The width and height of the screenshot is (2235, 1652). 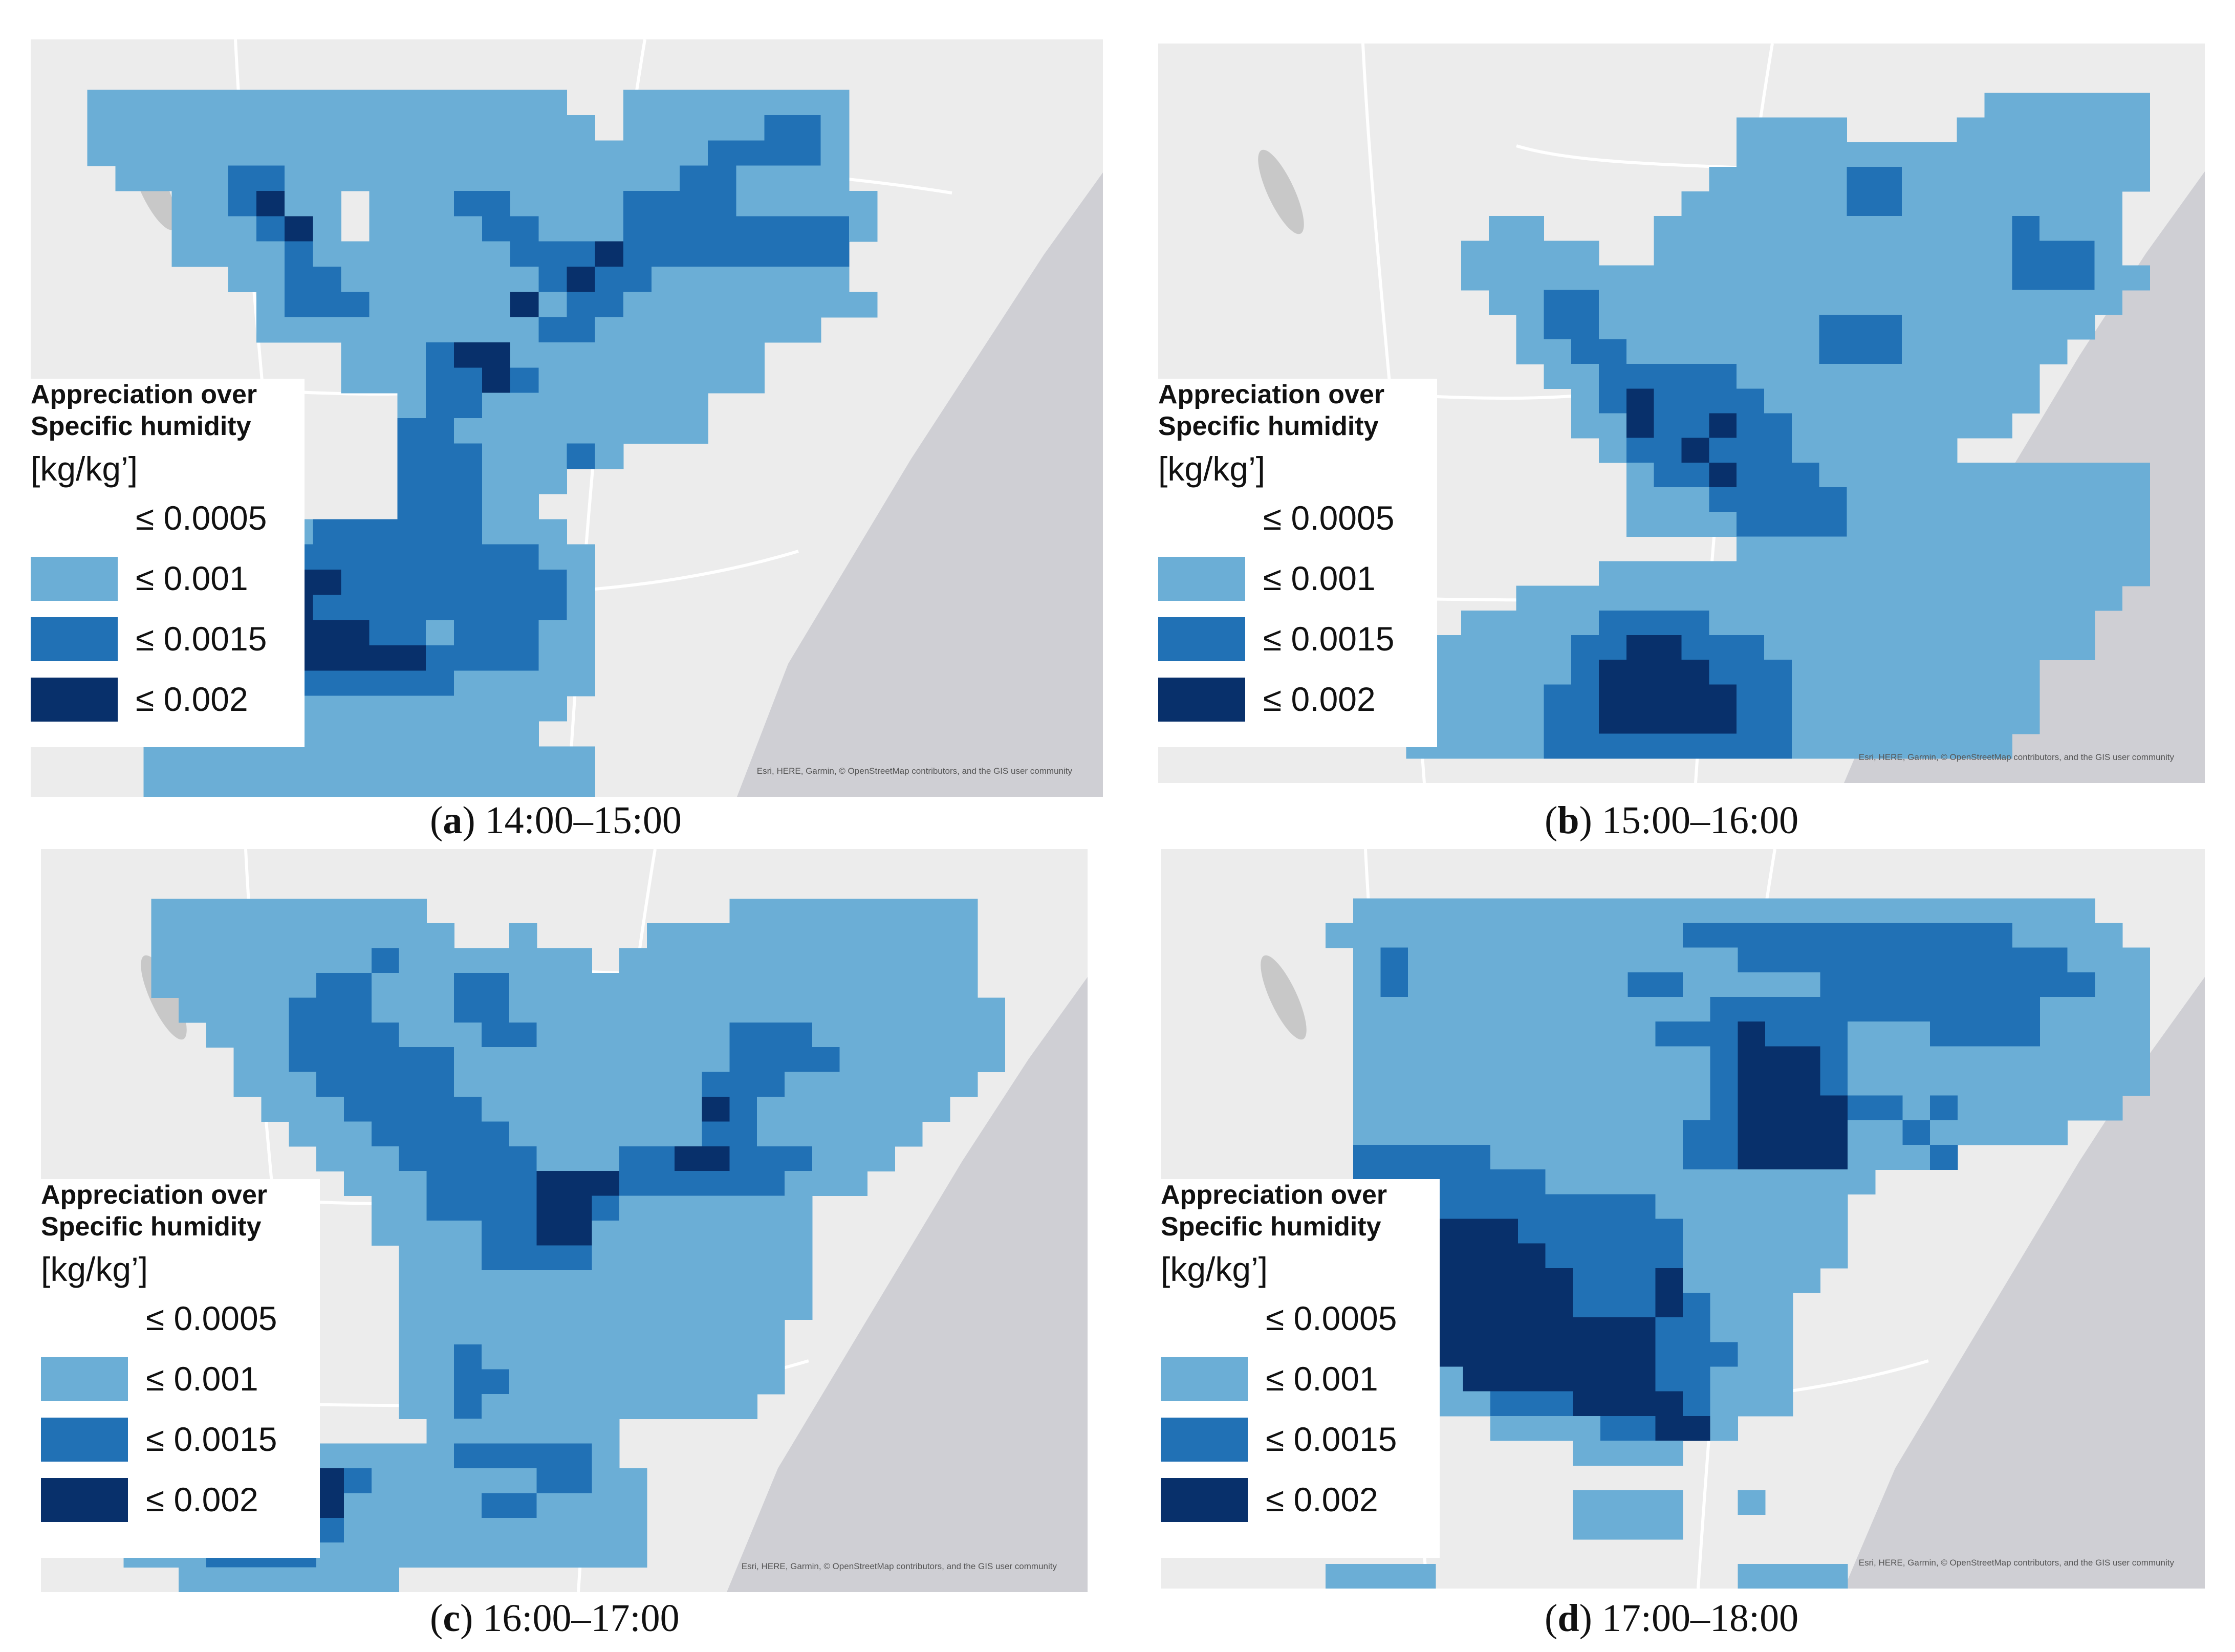 I want to click on legend-swatch, so click(x=84, y=1500).